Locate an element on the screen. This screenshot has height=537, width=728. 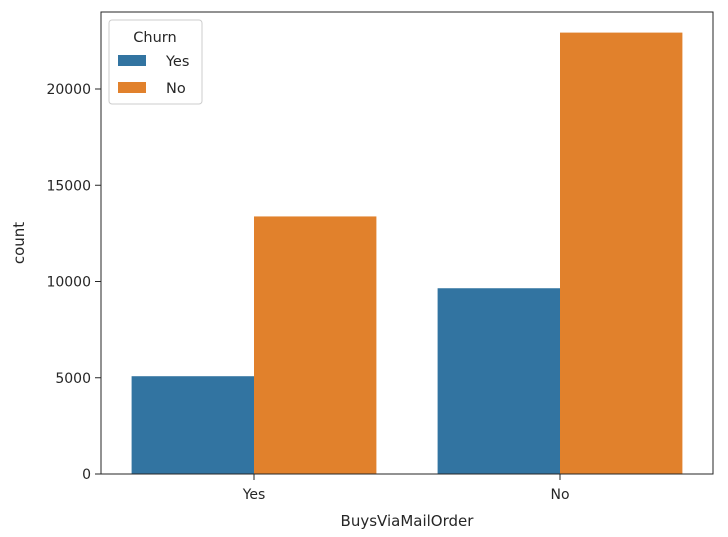
y-tick-label: 15000 is located at coordinates (68, 186).